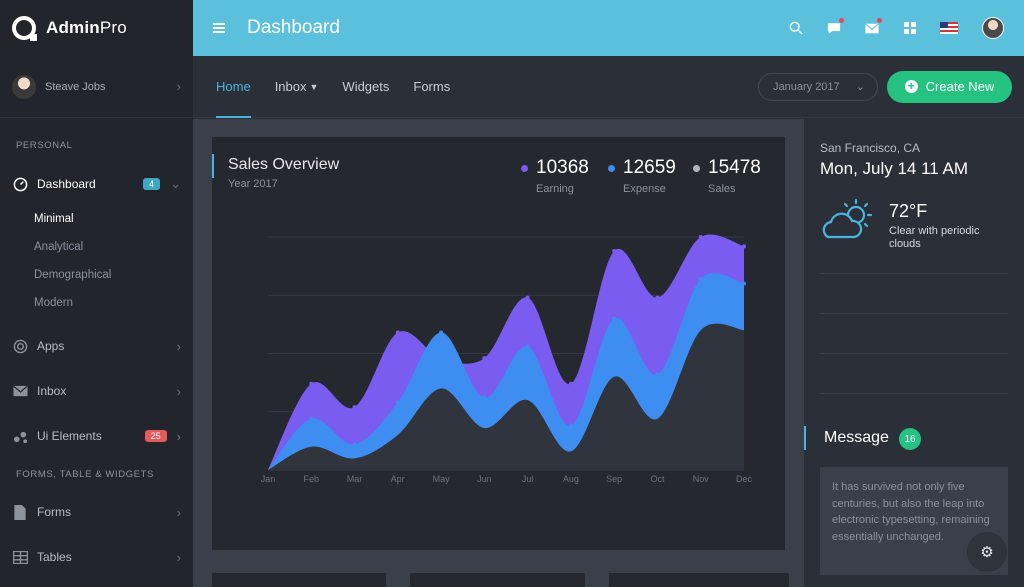 The width and height of the screenshot is (1024, 587). I want to click on page-title: Dashboard, so click(293, 27).